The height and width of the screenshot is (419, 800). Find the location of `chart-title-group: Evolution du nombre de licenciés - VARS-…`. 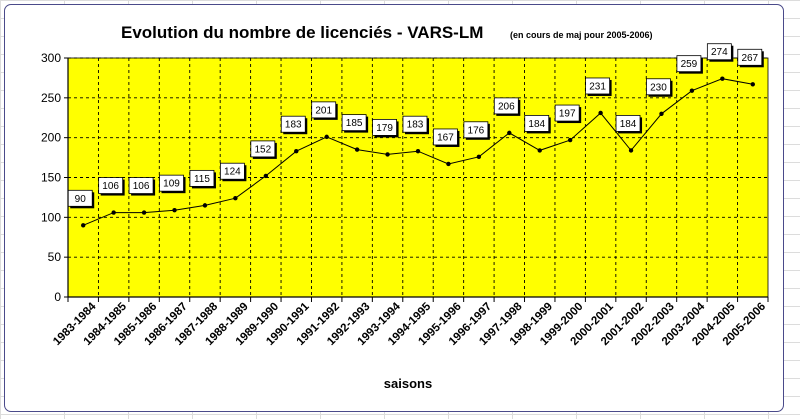

chart-title-group: Evolution du nombre de licenciés - VARS-… is located at coordinates (387, 32).